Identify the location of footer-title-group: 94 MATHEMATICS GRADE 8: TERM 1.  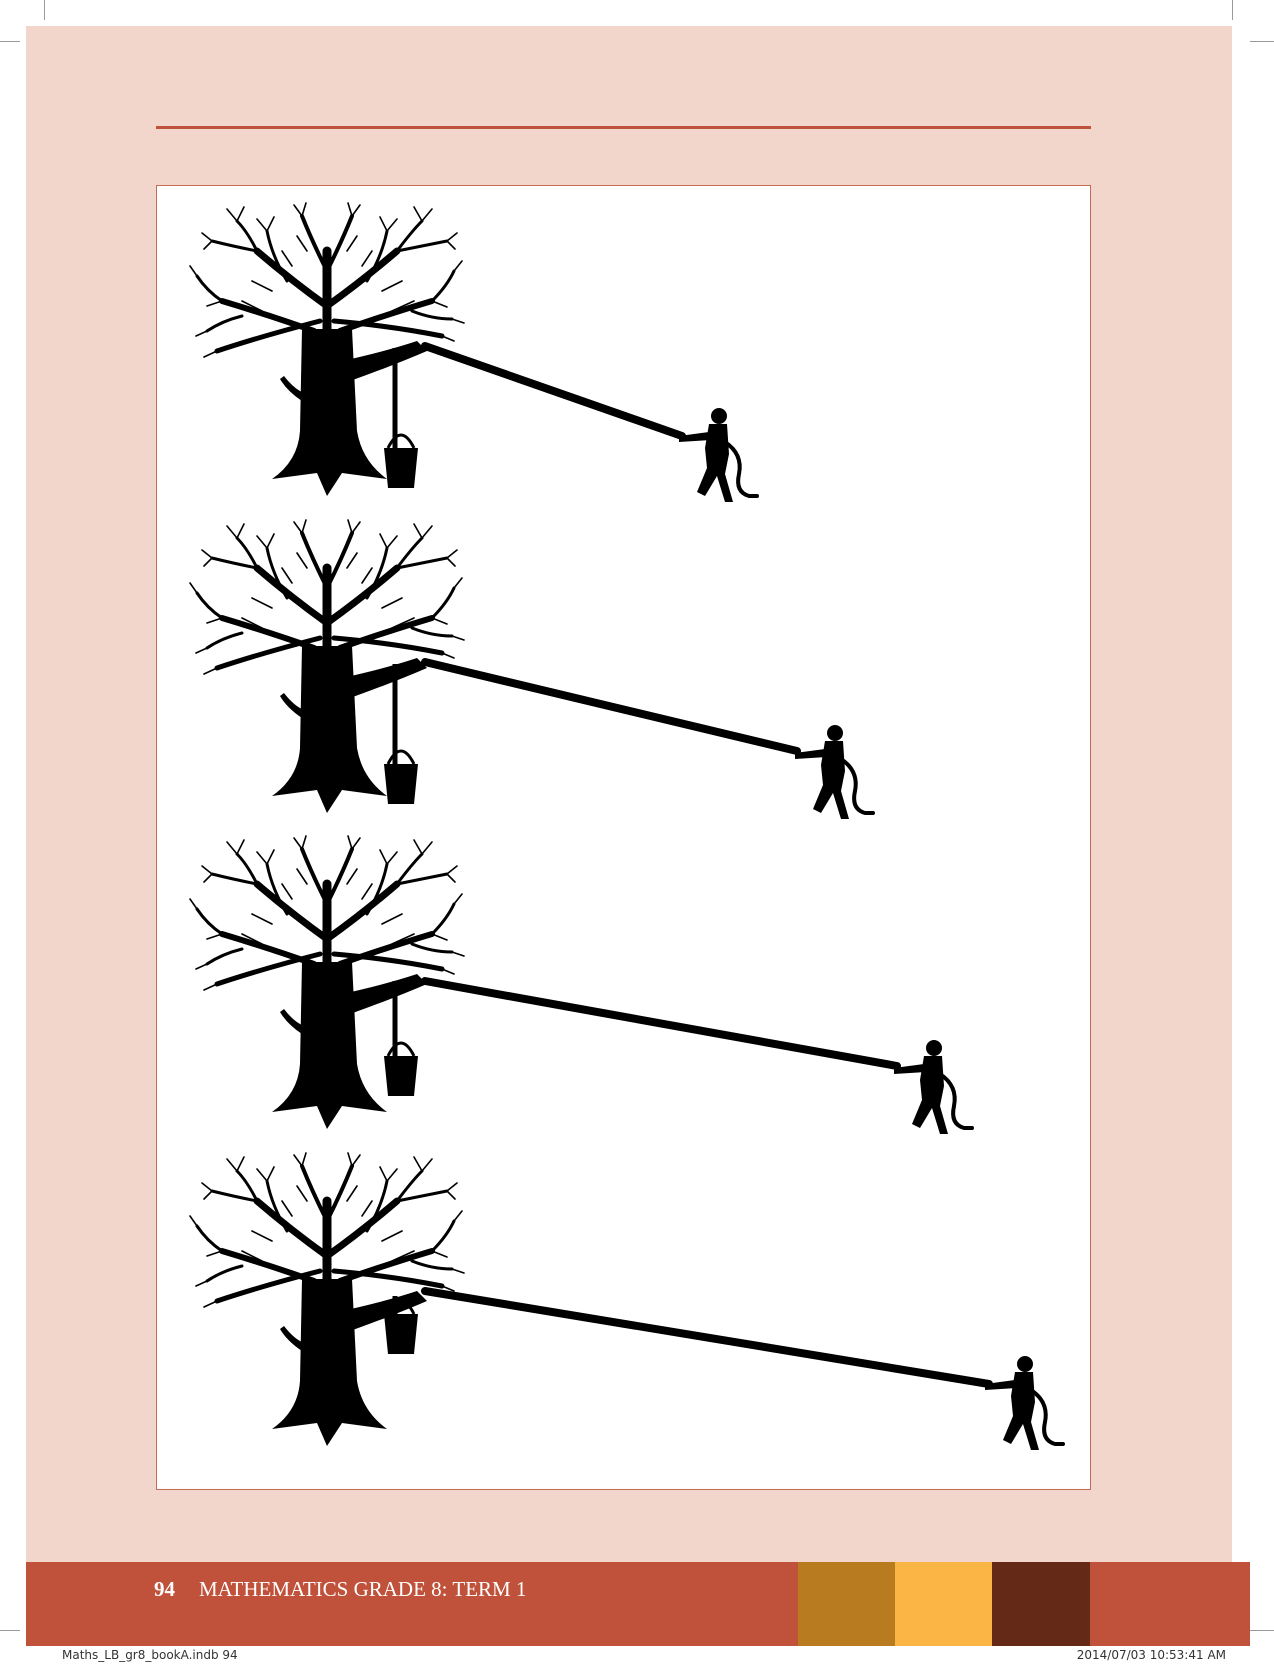
(340, 1589).